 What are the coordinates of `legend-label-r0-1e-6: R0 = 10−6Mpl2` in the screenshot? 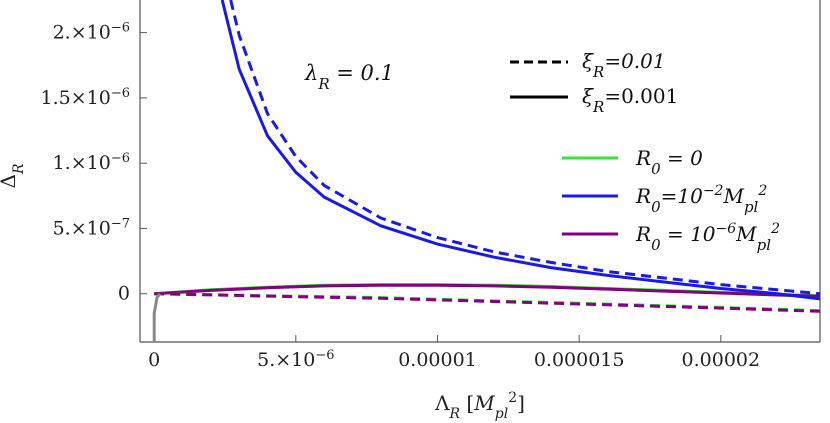 It's located at (707, 237).